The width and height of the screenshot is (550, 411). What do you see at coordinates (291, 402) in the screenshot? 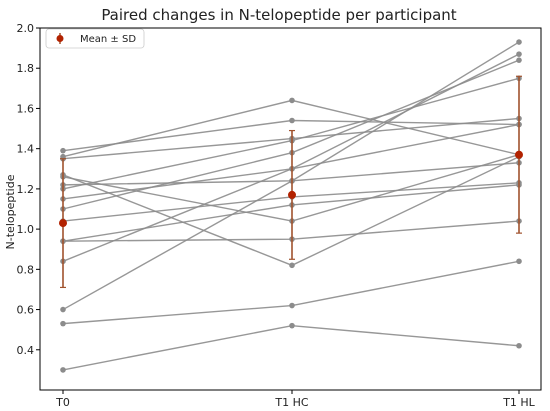
I see `x-tick-label: T1 HC` at bounding box center [291, 402].